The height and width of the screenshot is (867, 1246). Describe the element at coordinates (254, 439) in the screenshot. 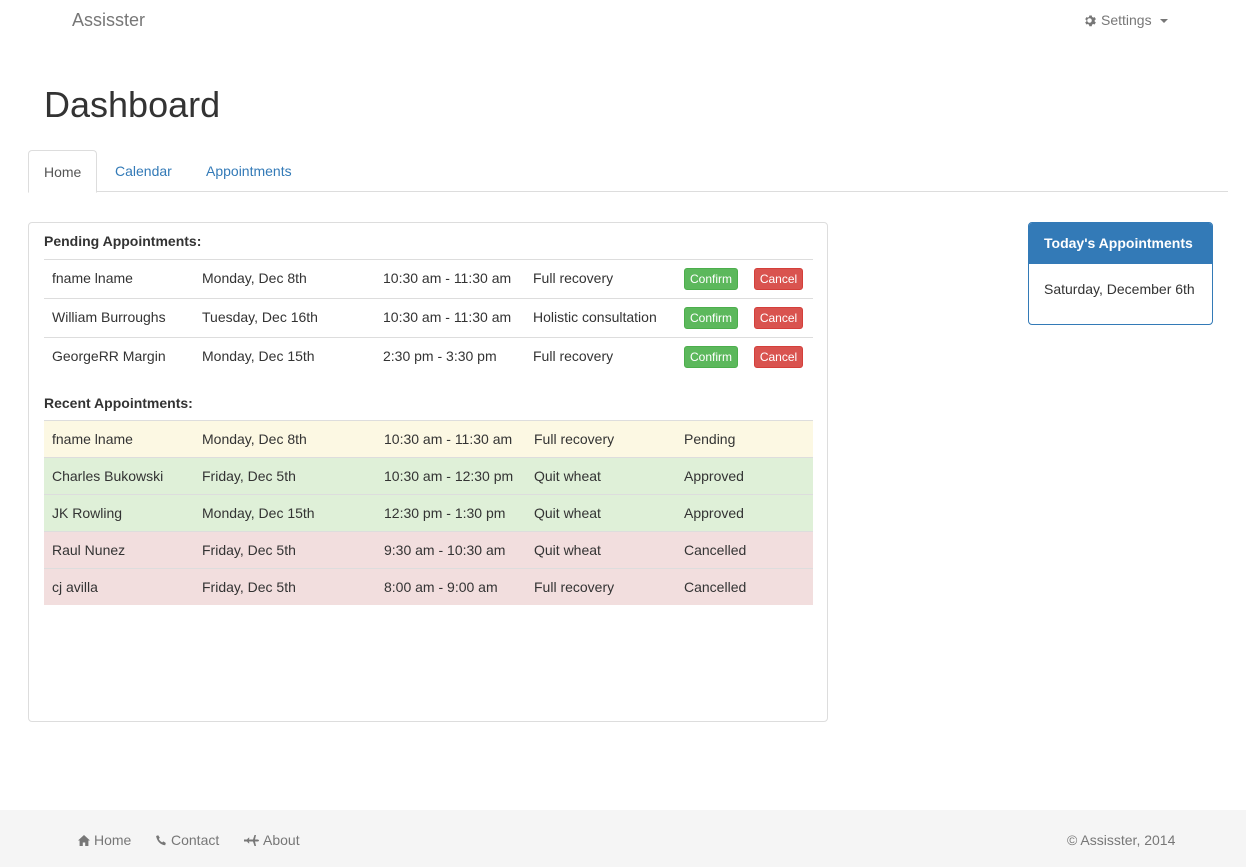

I see `recent-date: Monday, Dec 8th` at that location.